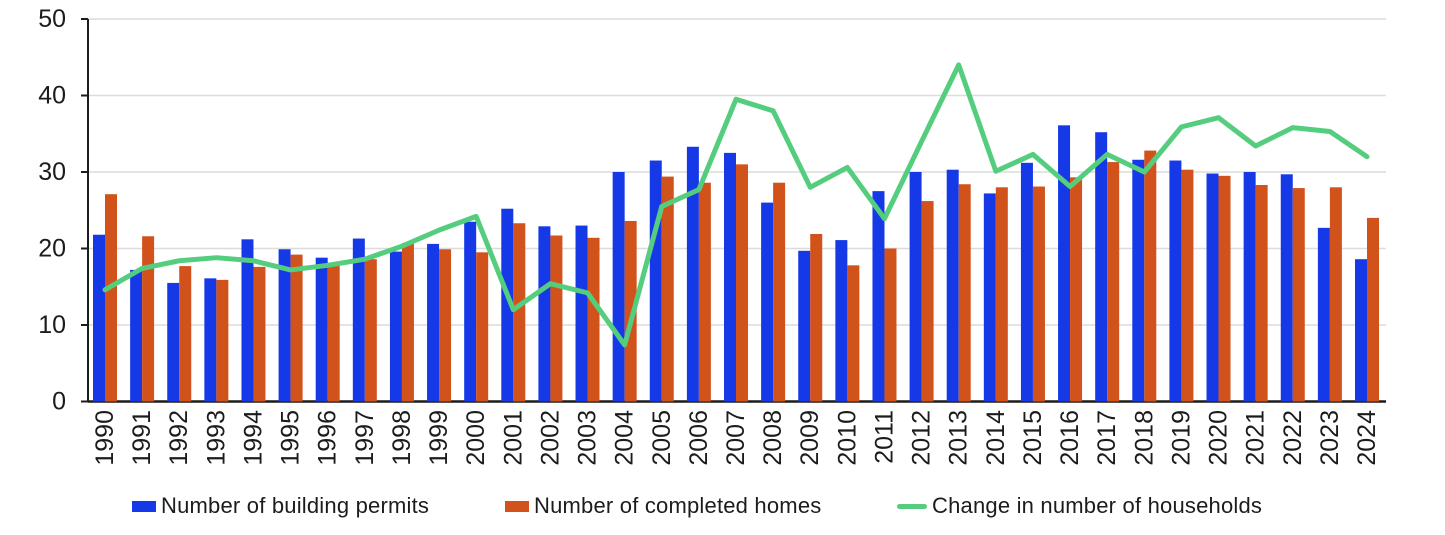  I want to click on x-tick-label: 1995, so click(291, 438).